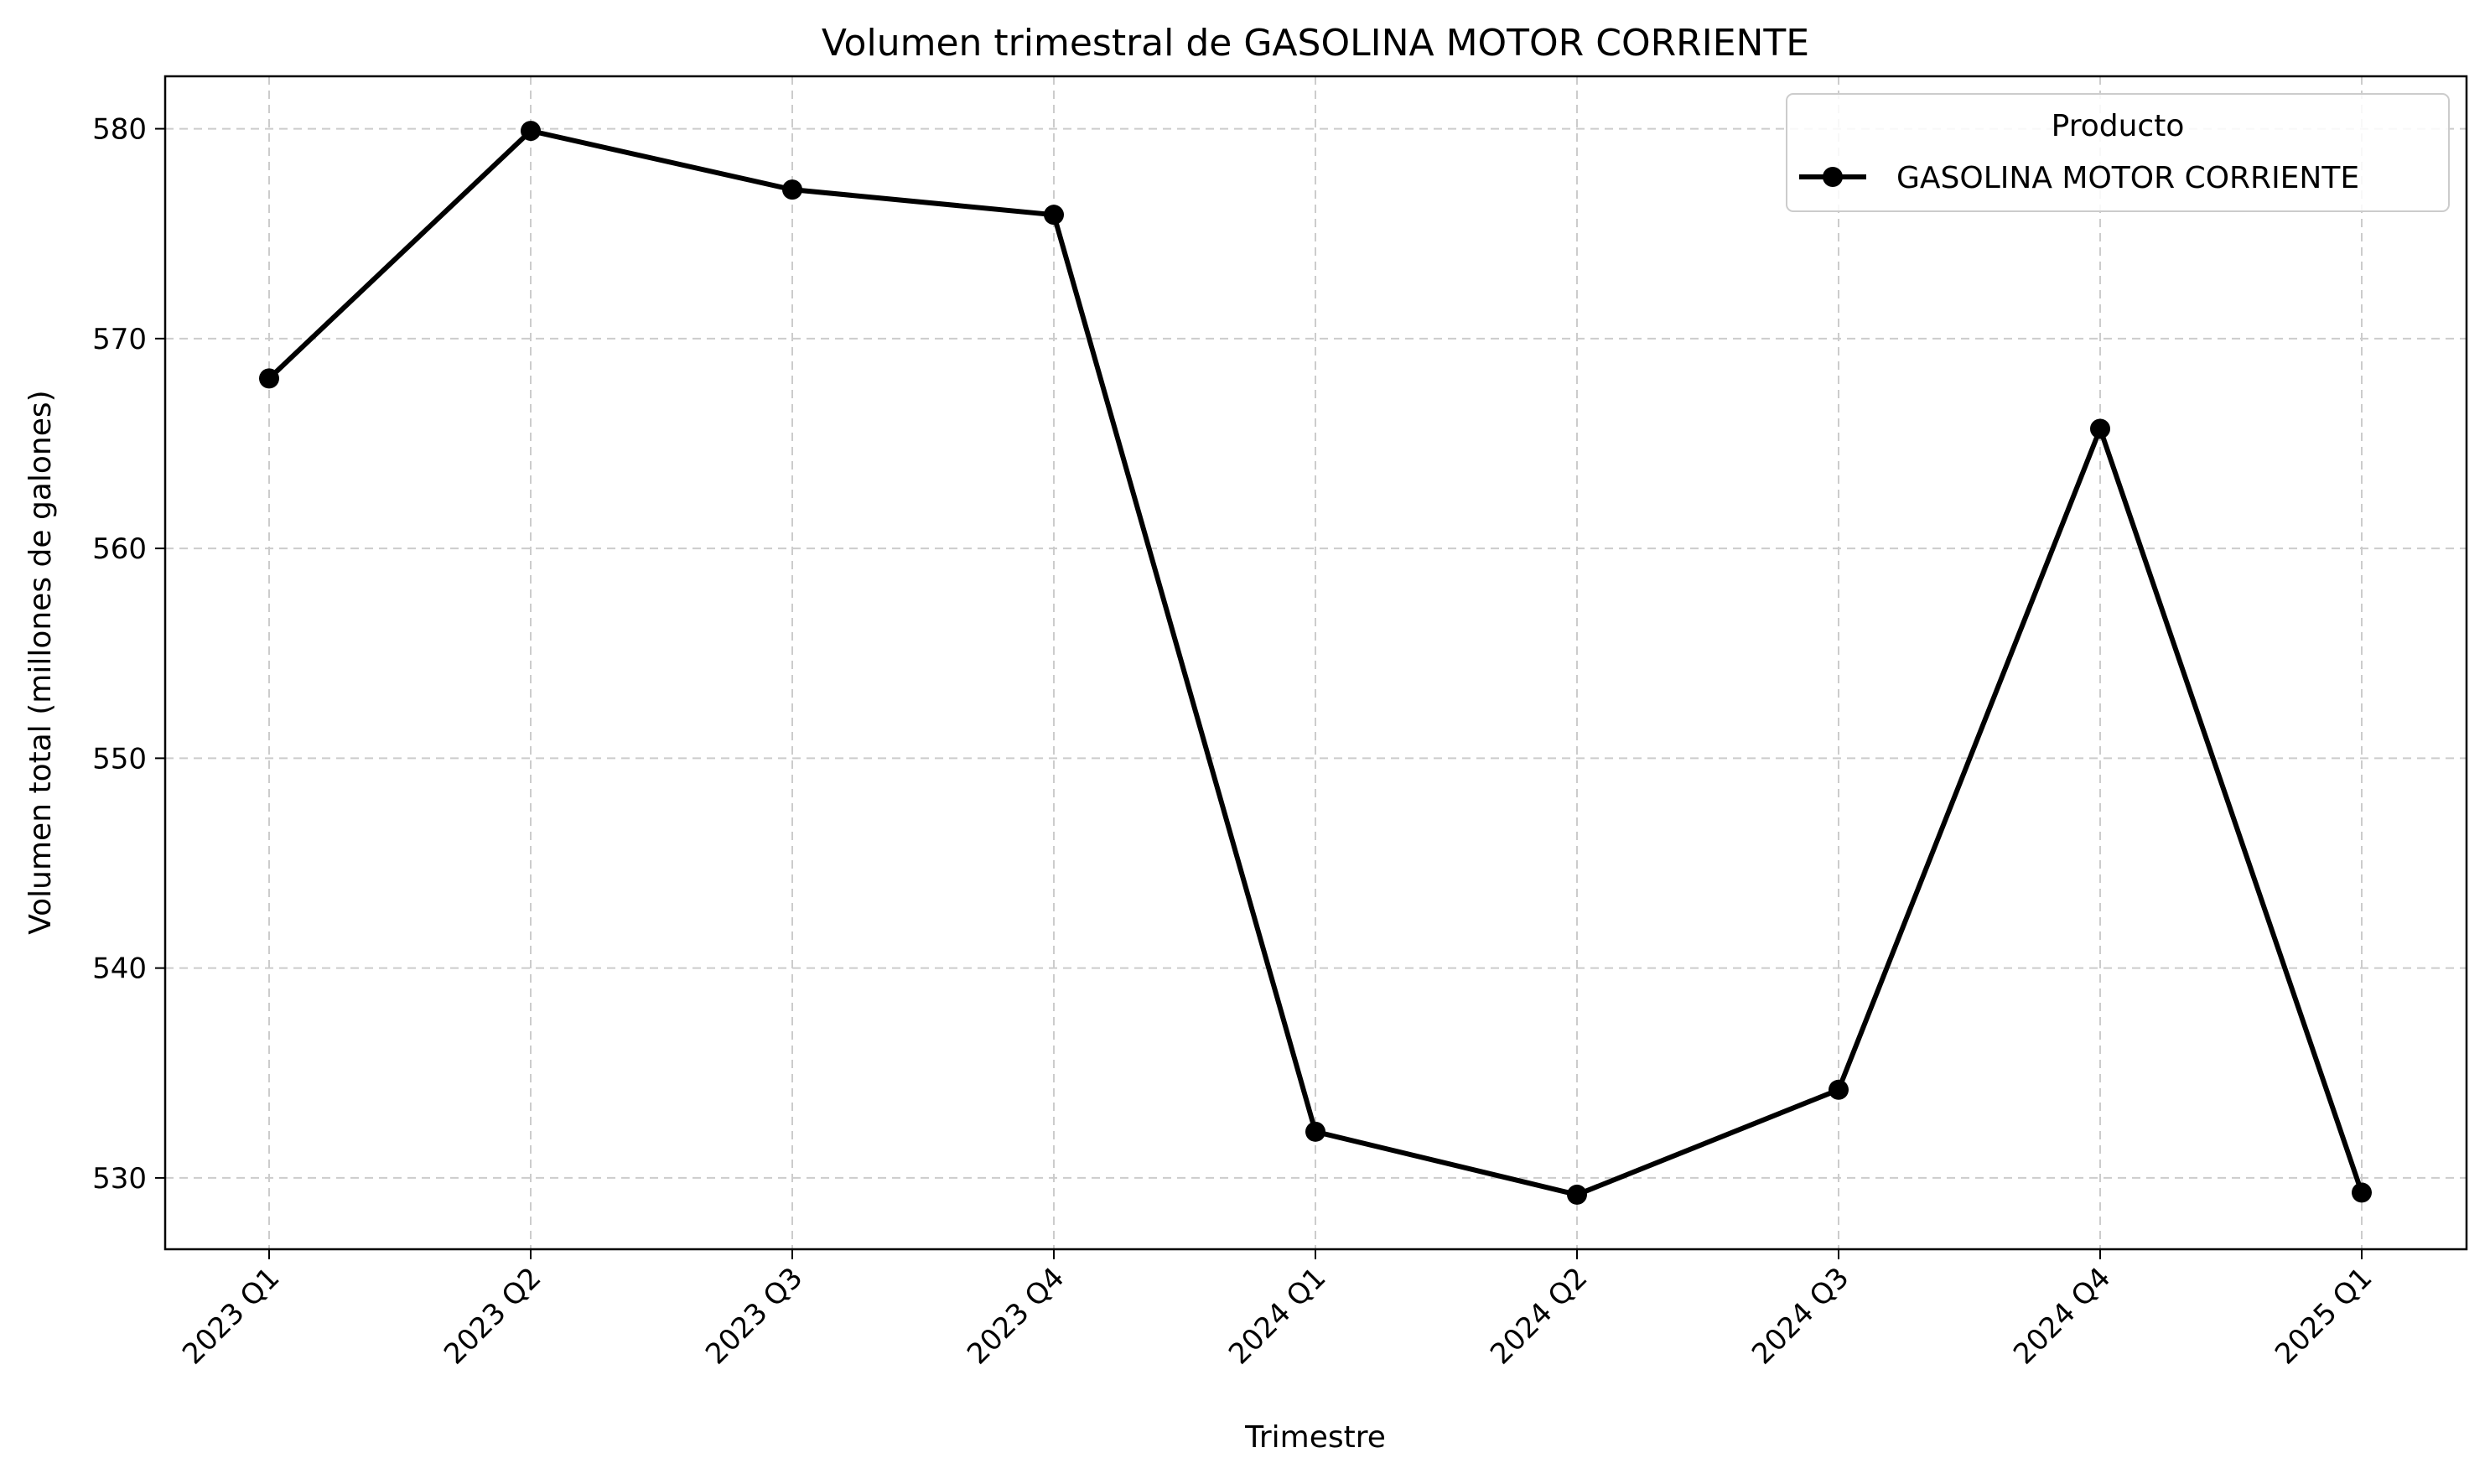 The image size is (2490, 1484). Describe the element at coordinates (128, 654) in the screenshot. I see `y-axis-ticks: 530 540 550 560 570 580` at that location.